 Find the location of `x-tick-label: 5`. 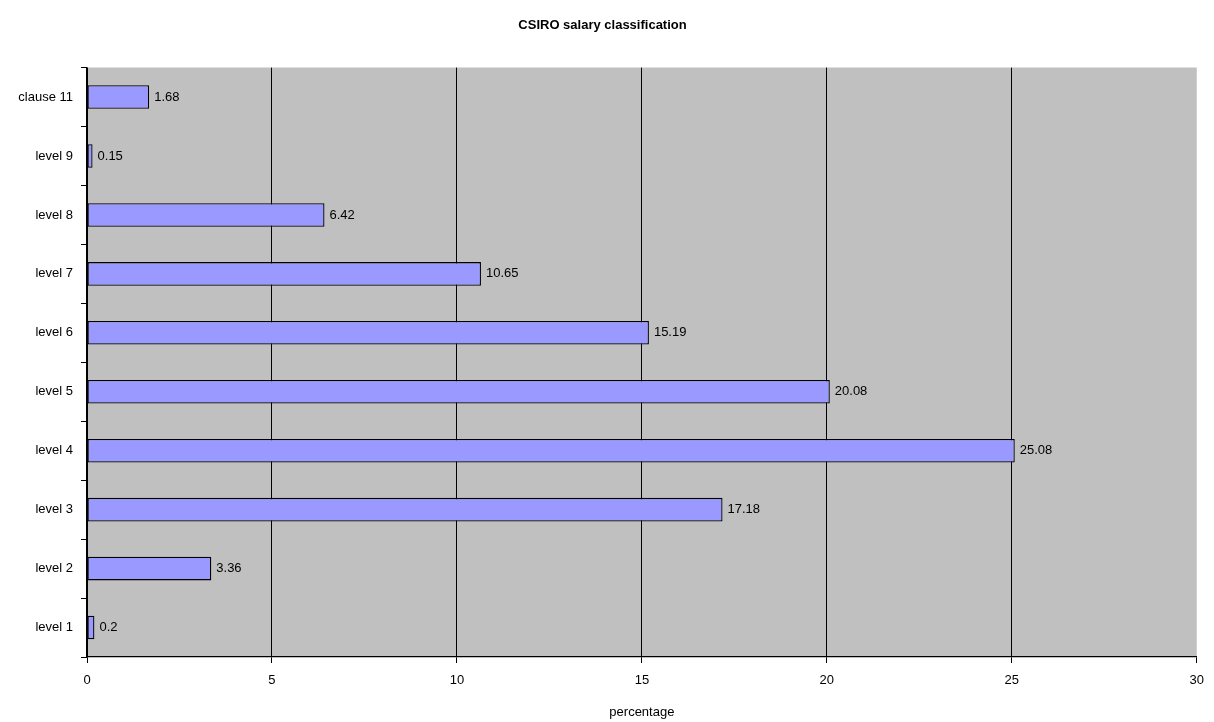

x-tick-label: 5 is located at coordinates (272, 680).